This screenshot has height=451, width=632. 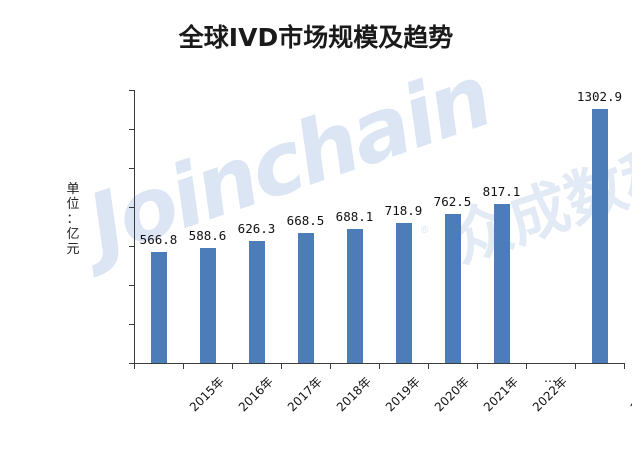 I want to click on x-axis-label: 2018年, so click(x=353, y=394).